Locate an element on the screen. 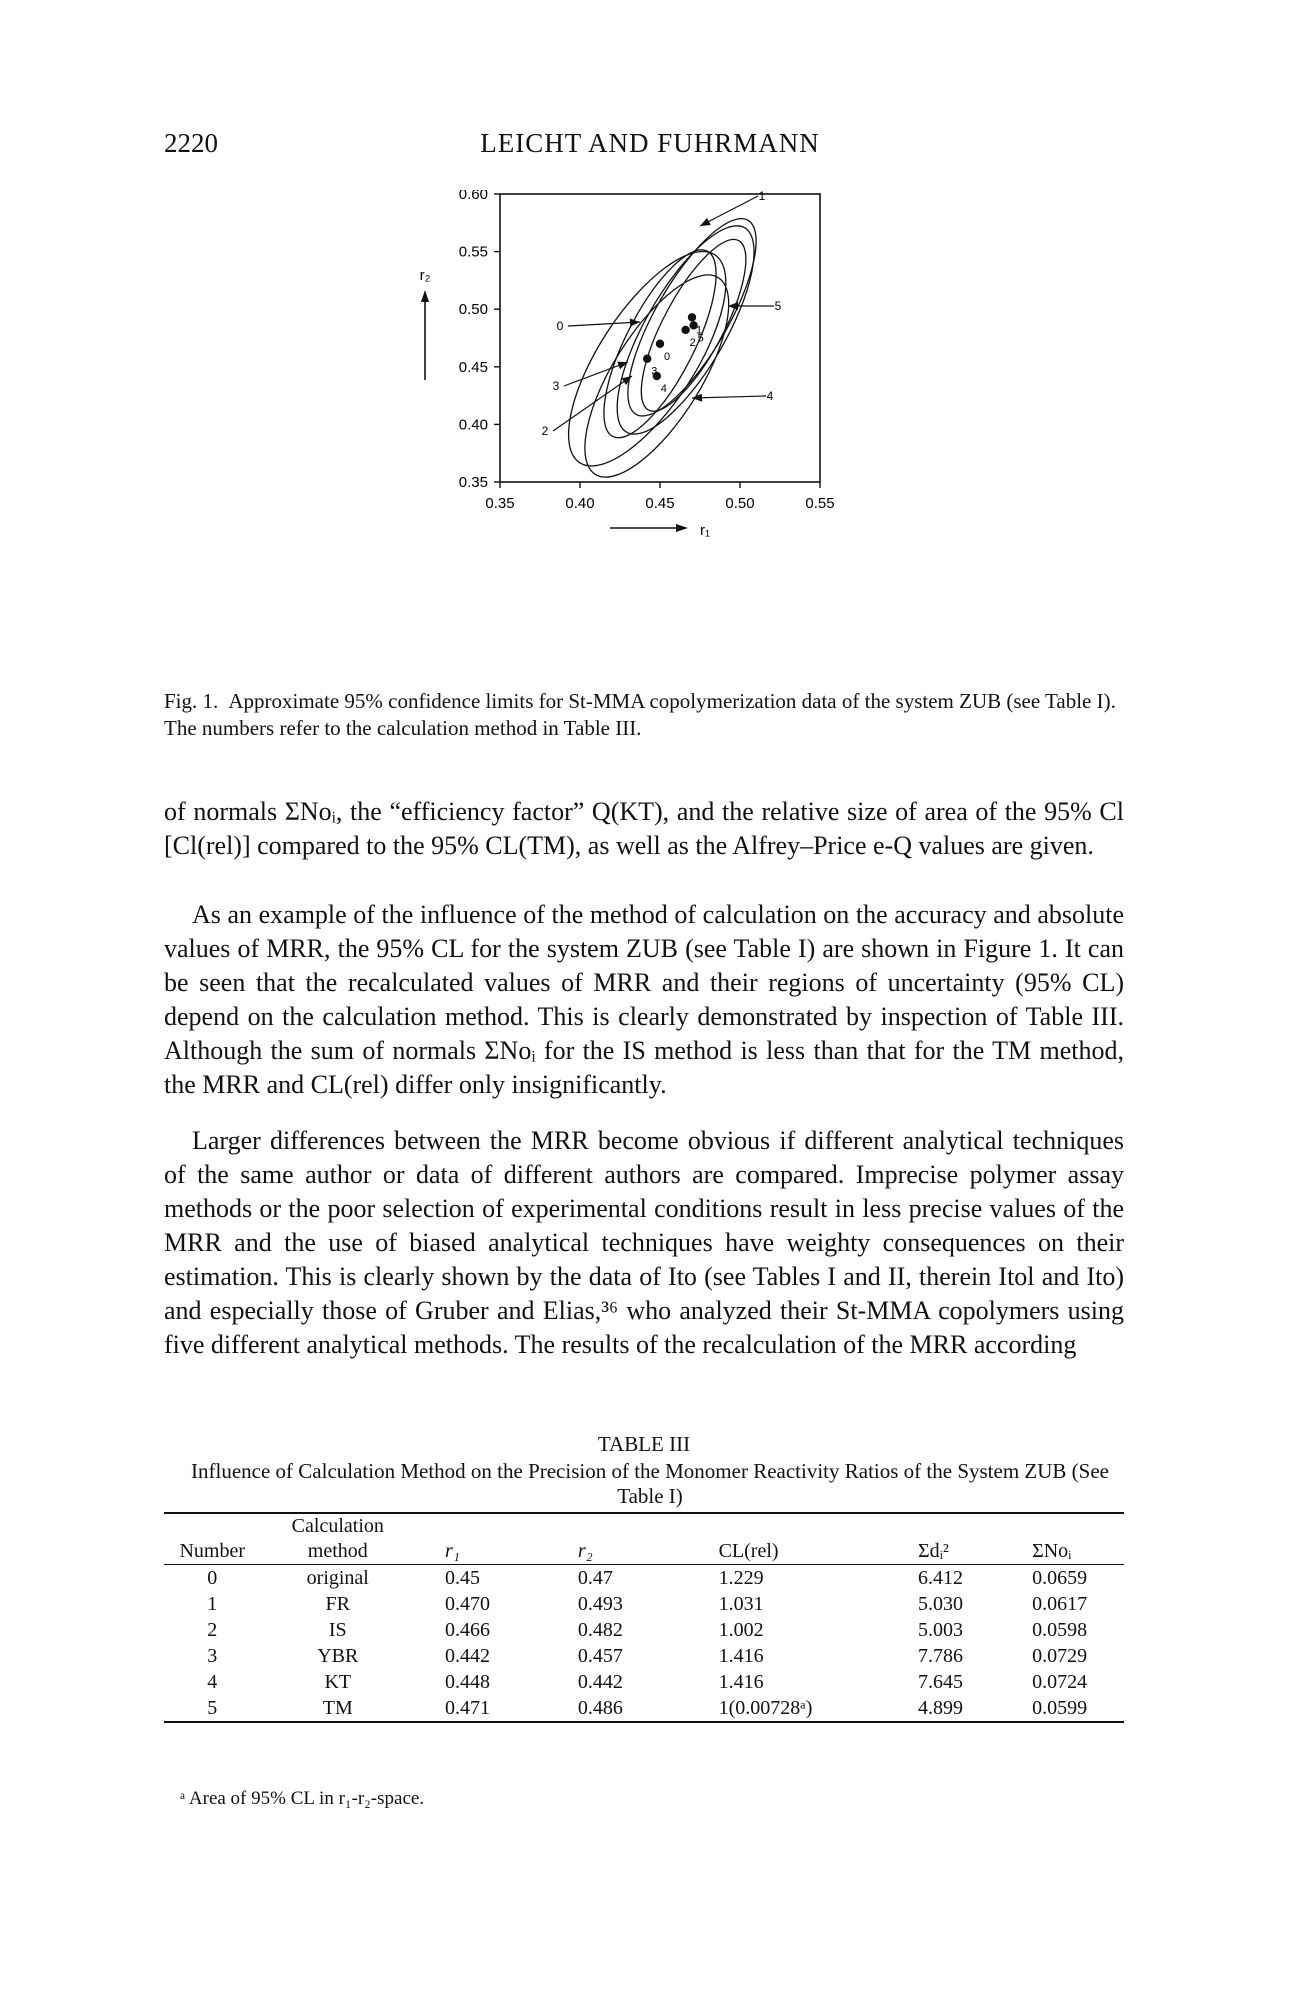  header-cell: Calculation is located at coordinates (338, 1525).